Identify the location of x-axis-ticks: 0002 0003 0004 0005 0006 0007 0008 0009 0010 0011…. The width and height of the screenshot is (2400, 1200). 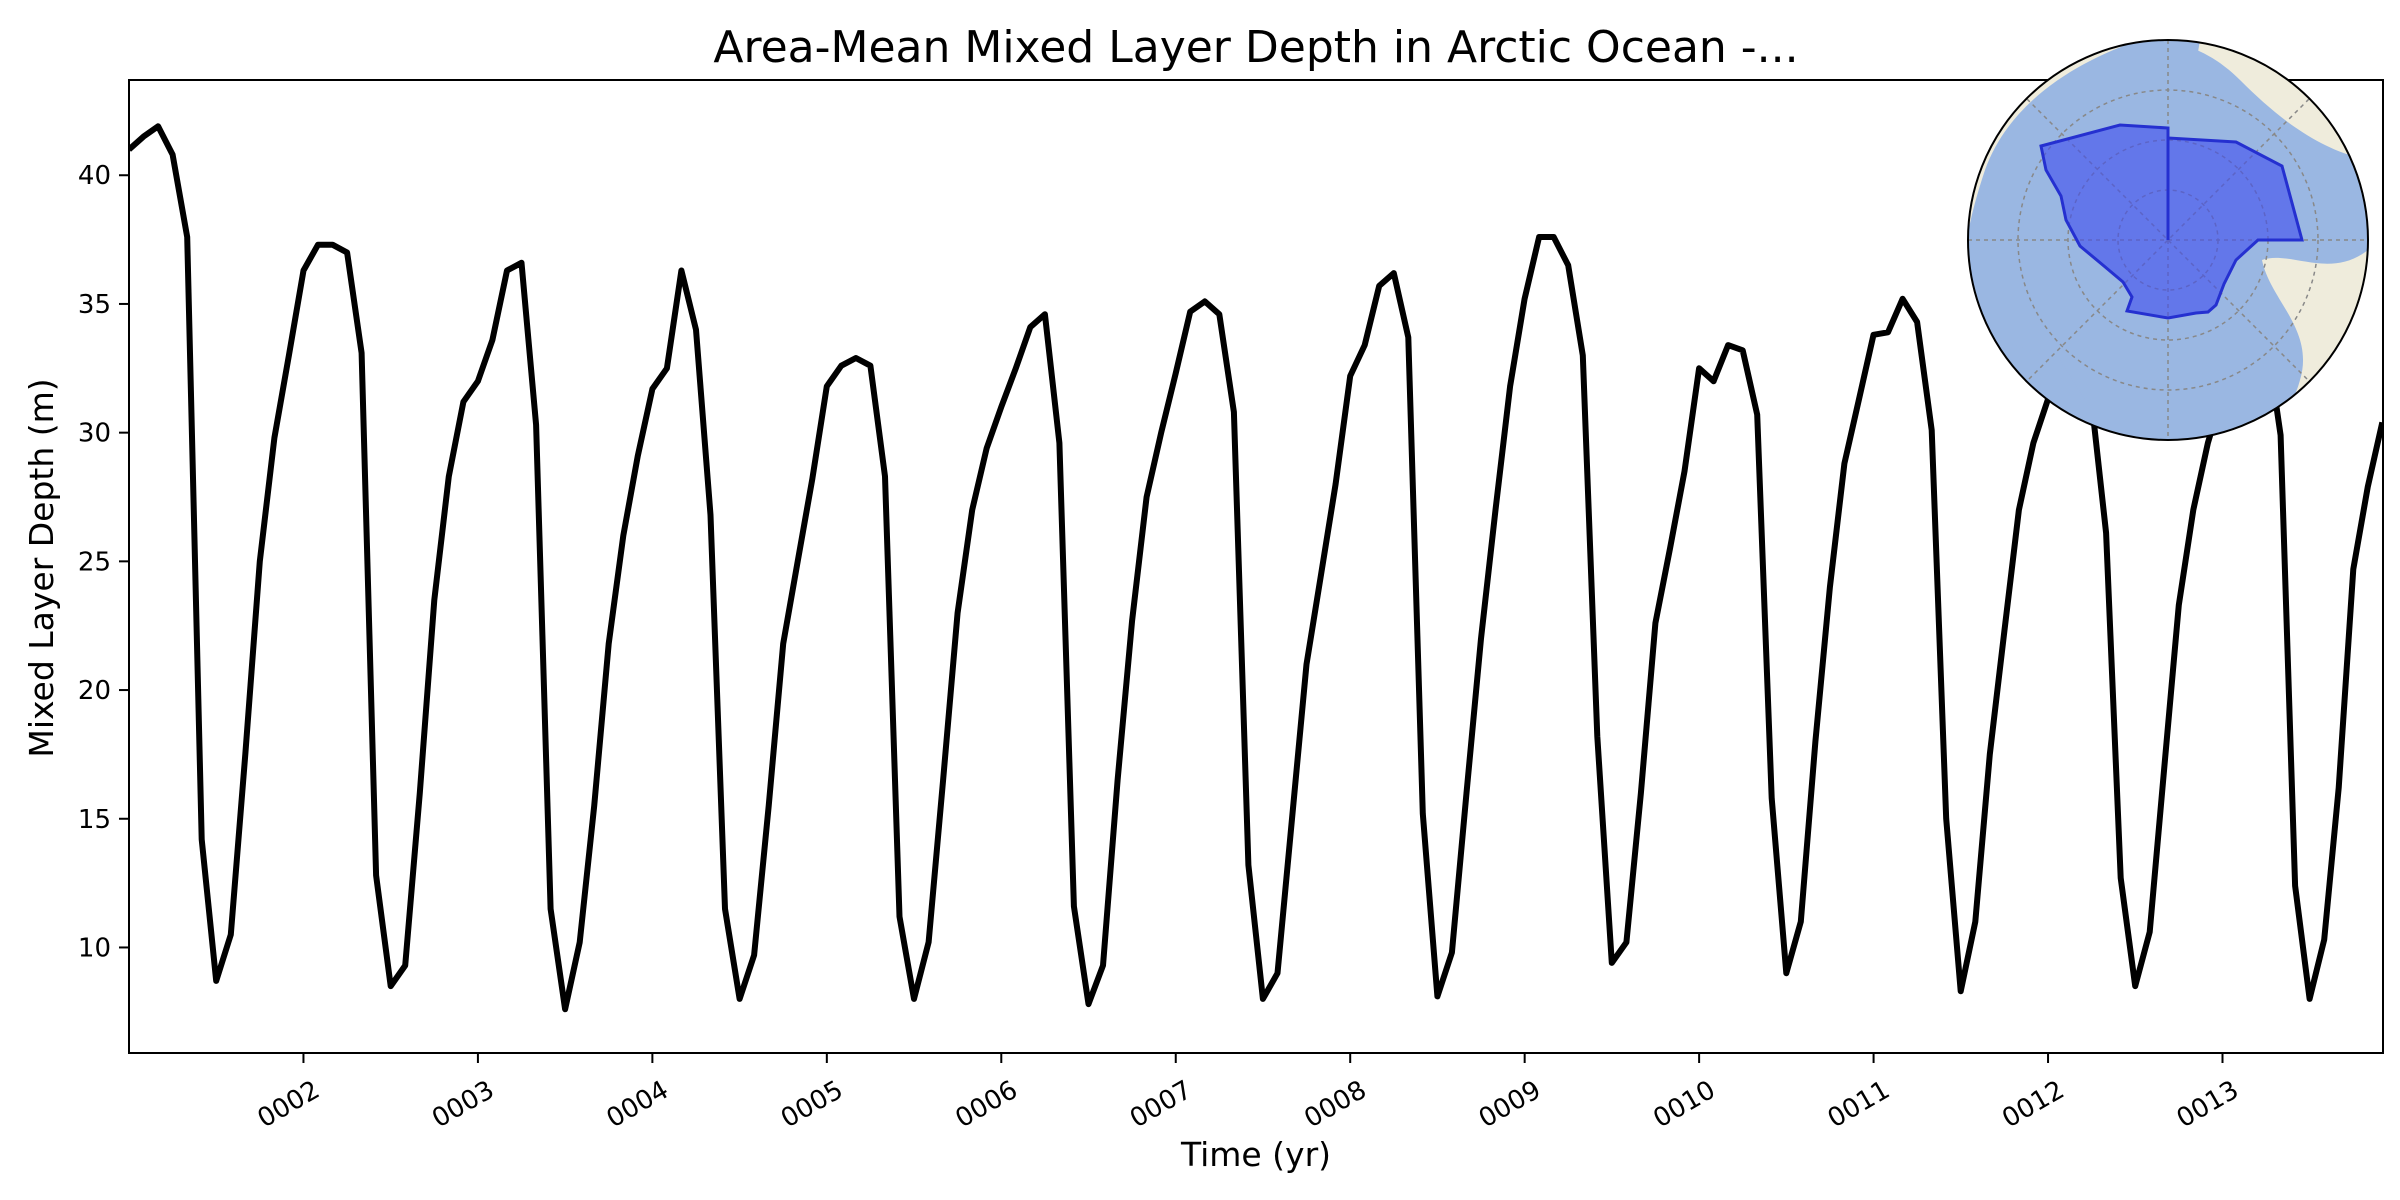
(1248, 1093).